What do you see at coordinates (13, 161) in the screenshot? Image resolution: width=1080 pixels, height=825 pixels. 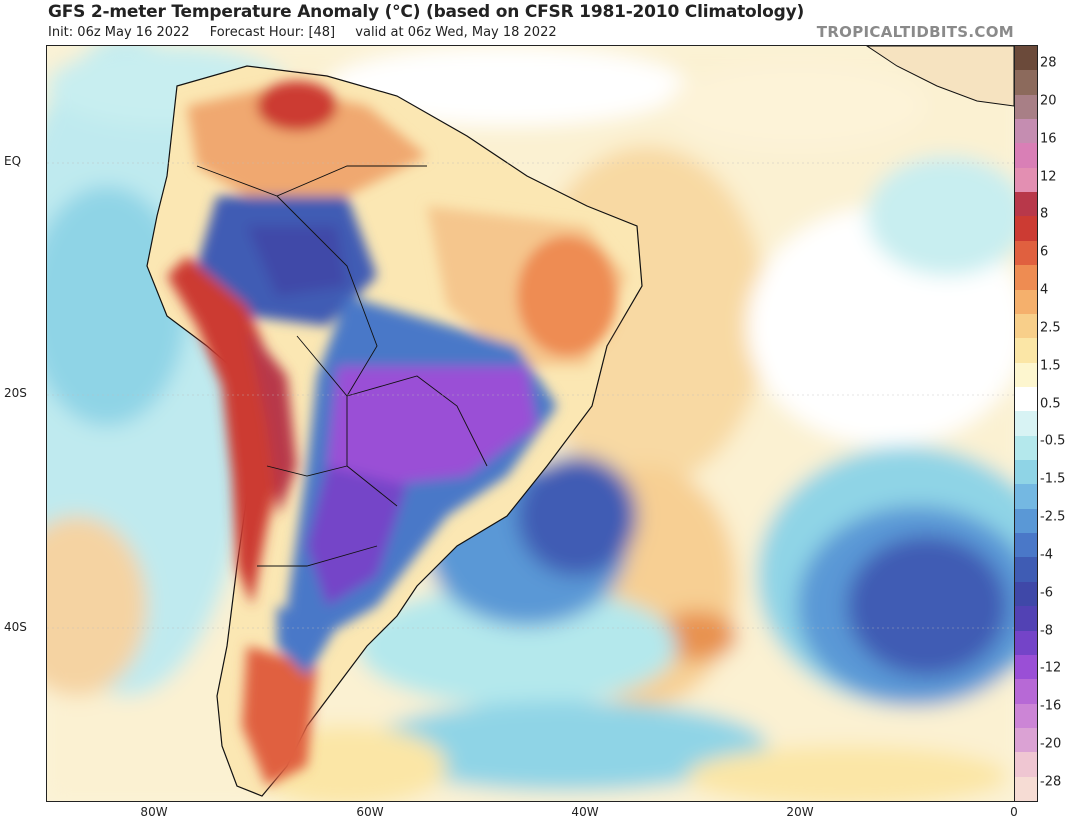 I see `lat-label-eq: EQ` at bounding box center [13, 161].